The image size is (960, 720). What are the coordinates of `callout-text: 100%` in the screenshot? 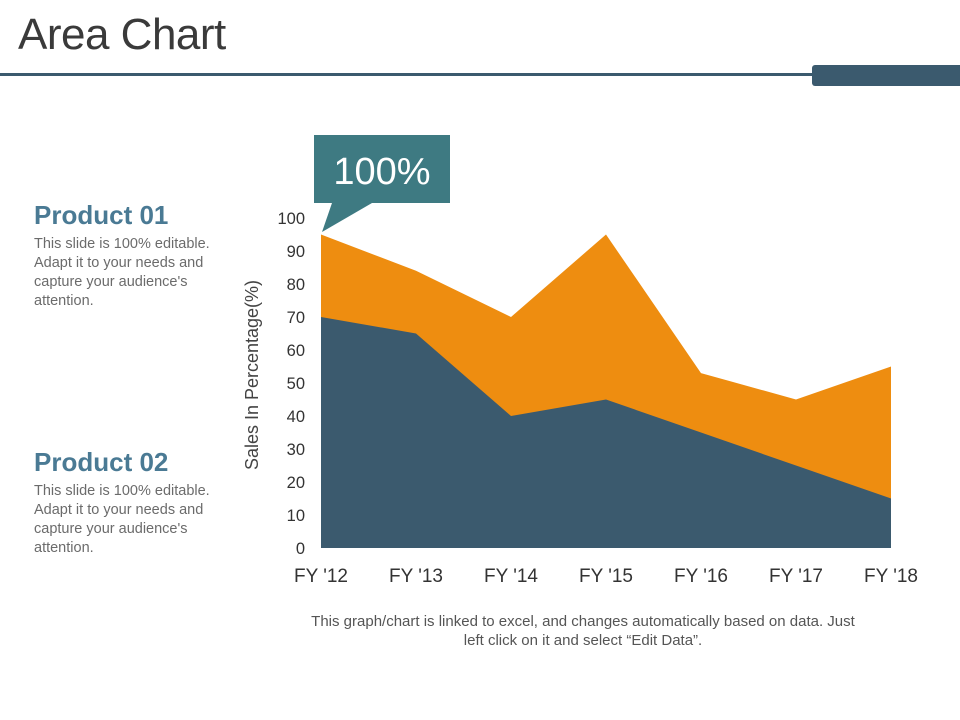 It's located at (381, 172).